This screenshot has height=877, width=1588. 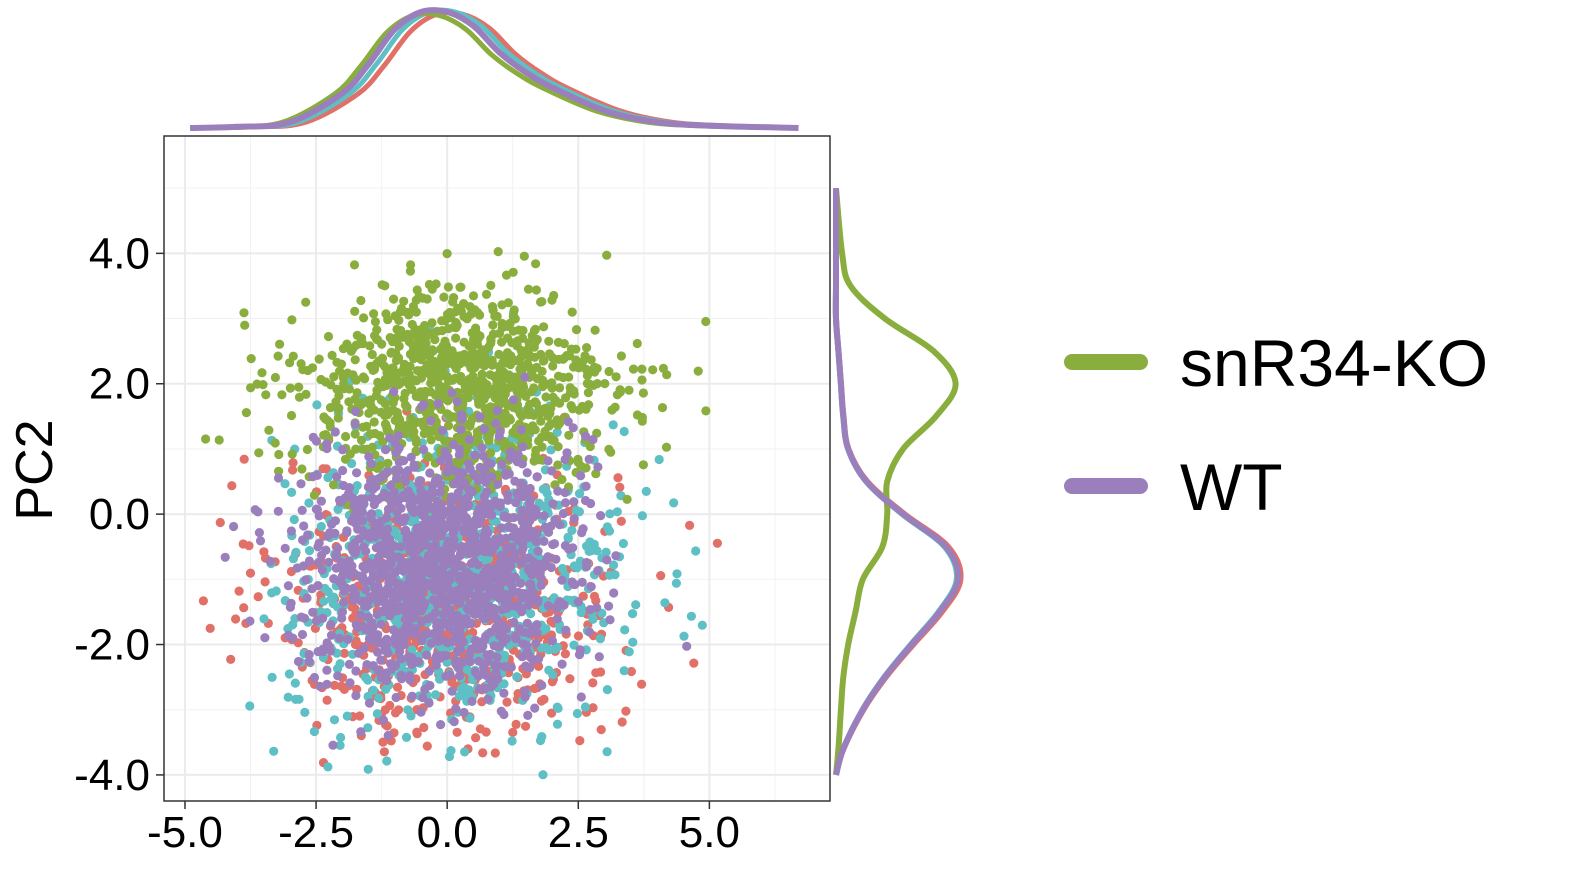 What do you see at coordinates (316, 832) in the screenshot?
I see `x-tick-label: -2.5` at bounding box center [316, 832].